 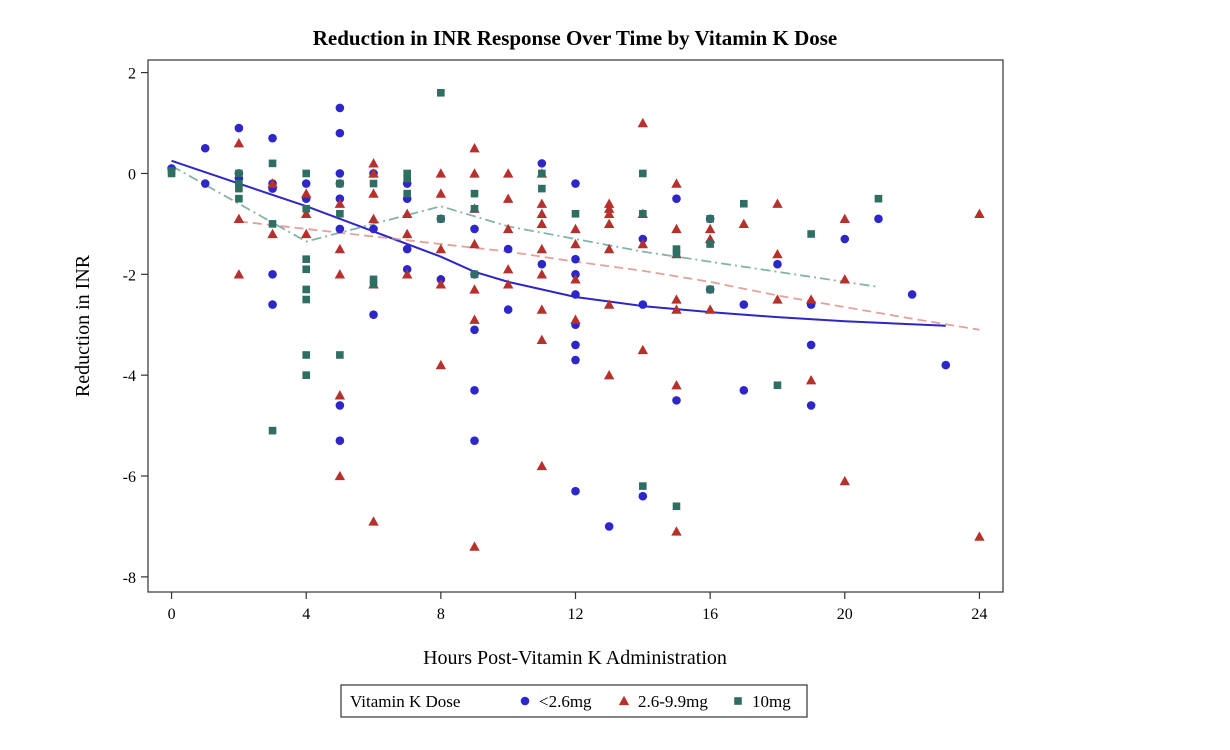 What do you see at coordinates (405, 701) in the screenshot?
I see `legend-title: Vitamin K Dose` at bounding box center [405, 701].